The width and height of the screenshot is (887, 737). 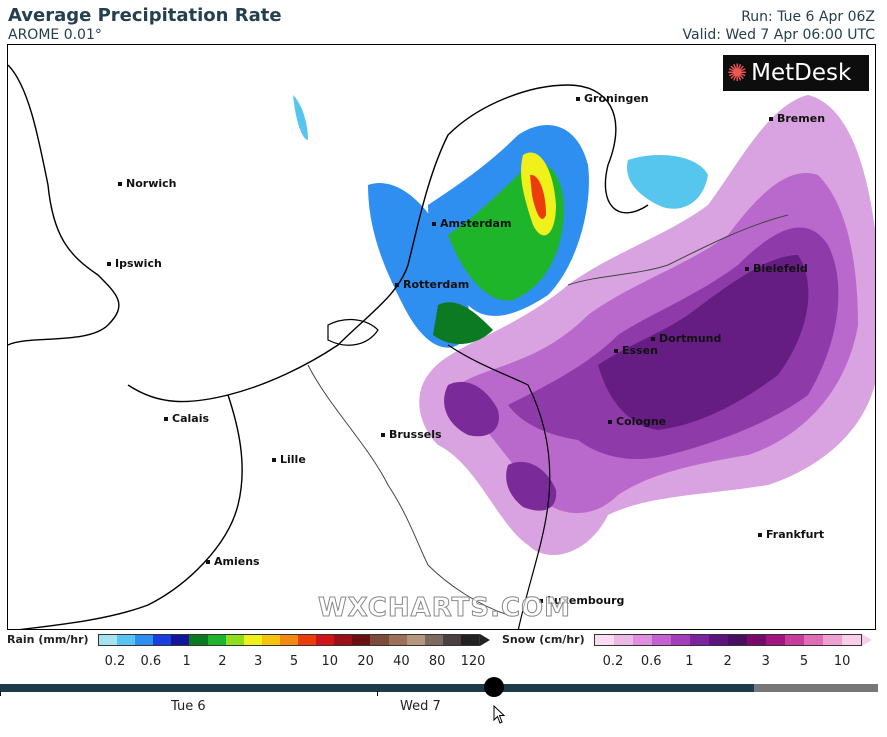 I want to click on city-ipswich: Ipswich, so click(x=134, y=263).